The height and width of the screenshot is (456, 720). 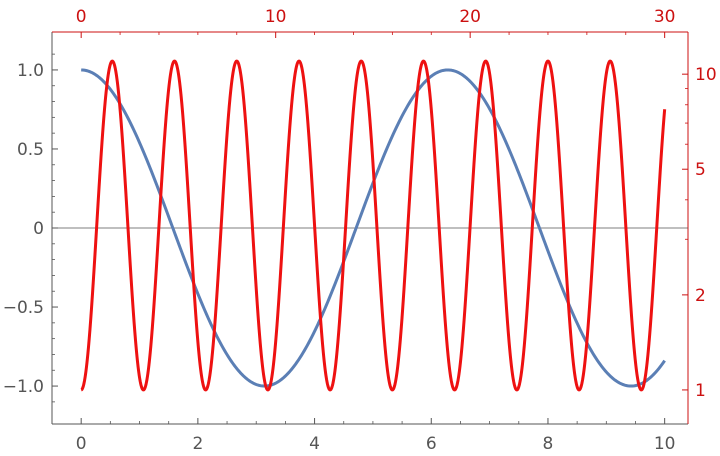 I want to click on x-bottom-tick-label: 4, so click(x=314, y=444).